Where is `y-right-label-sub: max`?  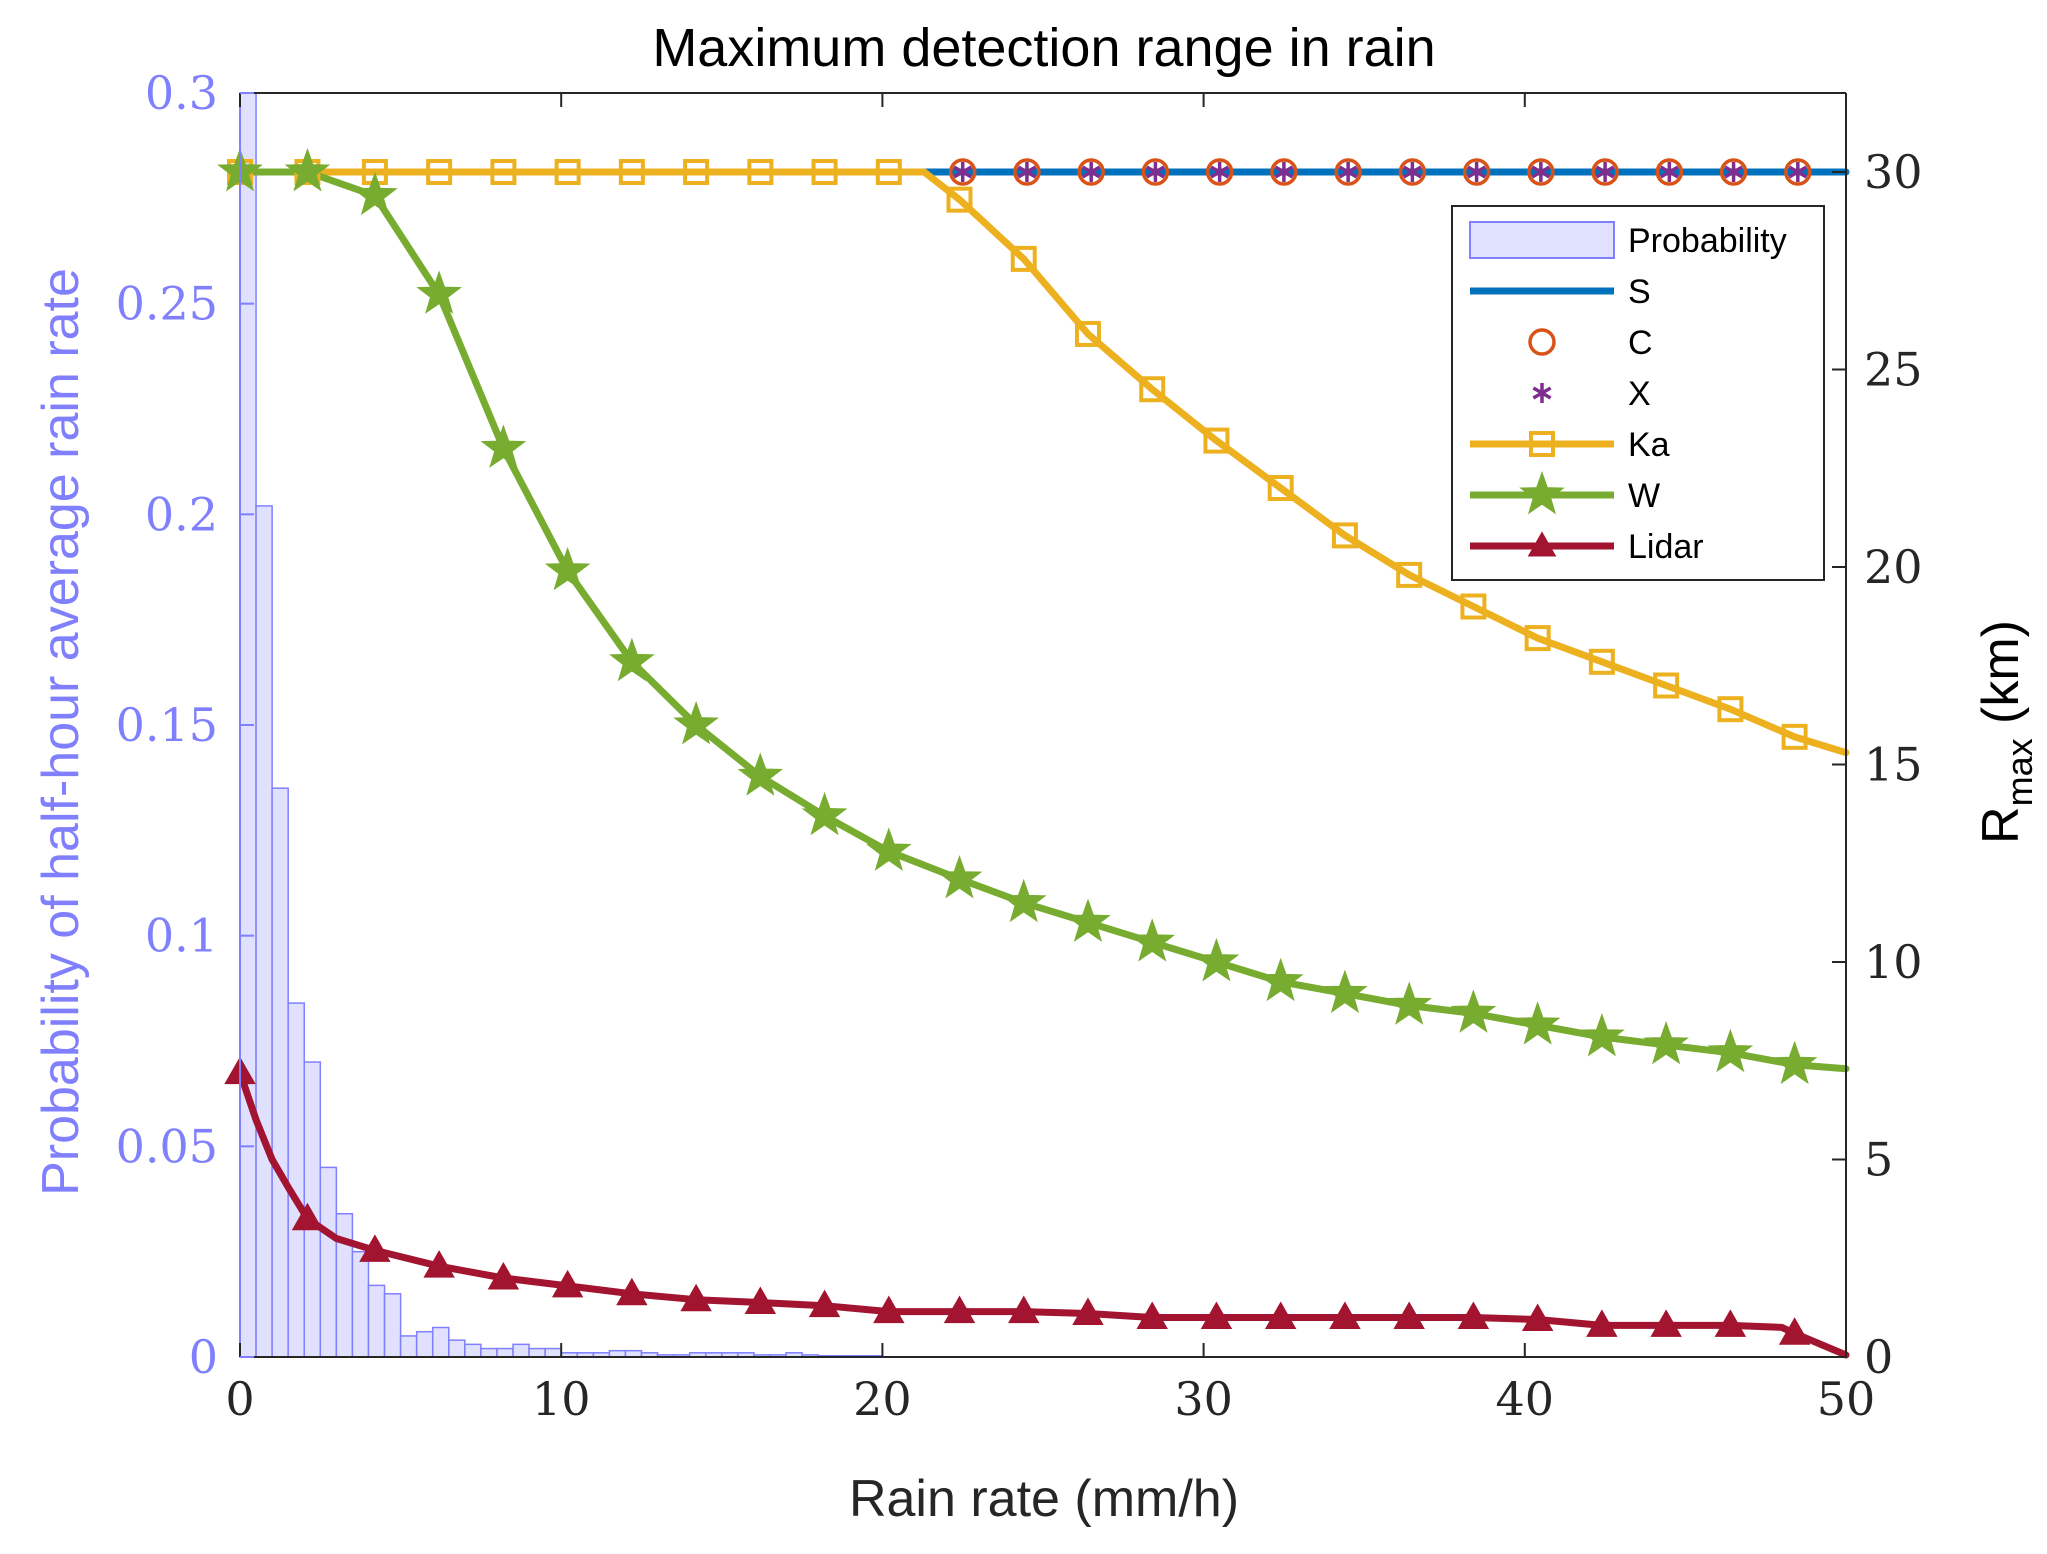
y-right-label-sub: max is located at coordinates (2019, 772).